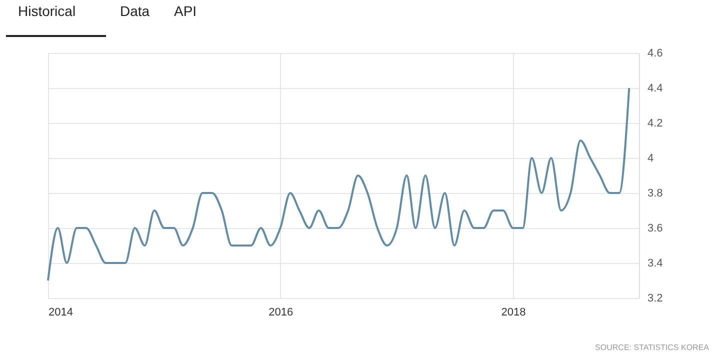 Image resolution: width=720 pixels, height=353 pixels. What do you see at coordinates (60, 312) in the screenshot?
I see `x-tick-label: 2014` at bounding box center [60, 312].